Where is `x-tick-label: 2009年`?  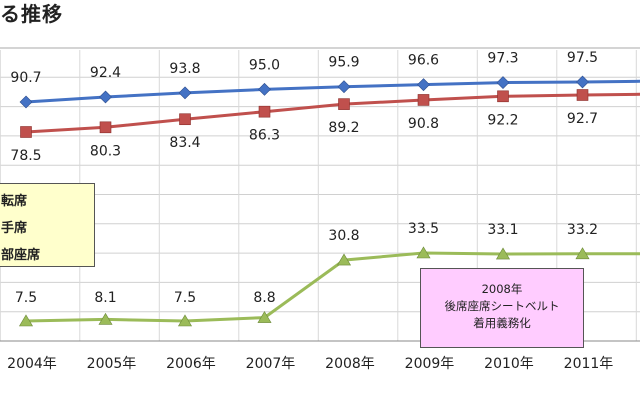 x-tick-label: 2009年 is located at coordinates (430, 364).